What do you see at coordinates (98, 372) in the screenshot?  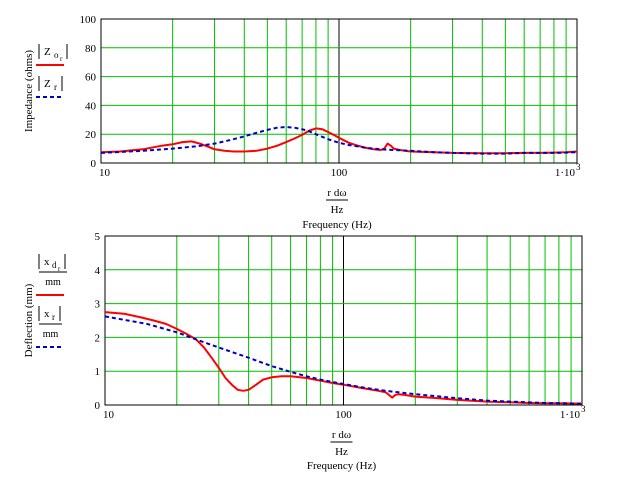 I see `ytick-label: 1` at bounding box center [98, 372].